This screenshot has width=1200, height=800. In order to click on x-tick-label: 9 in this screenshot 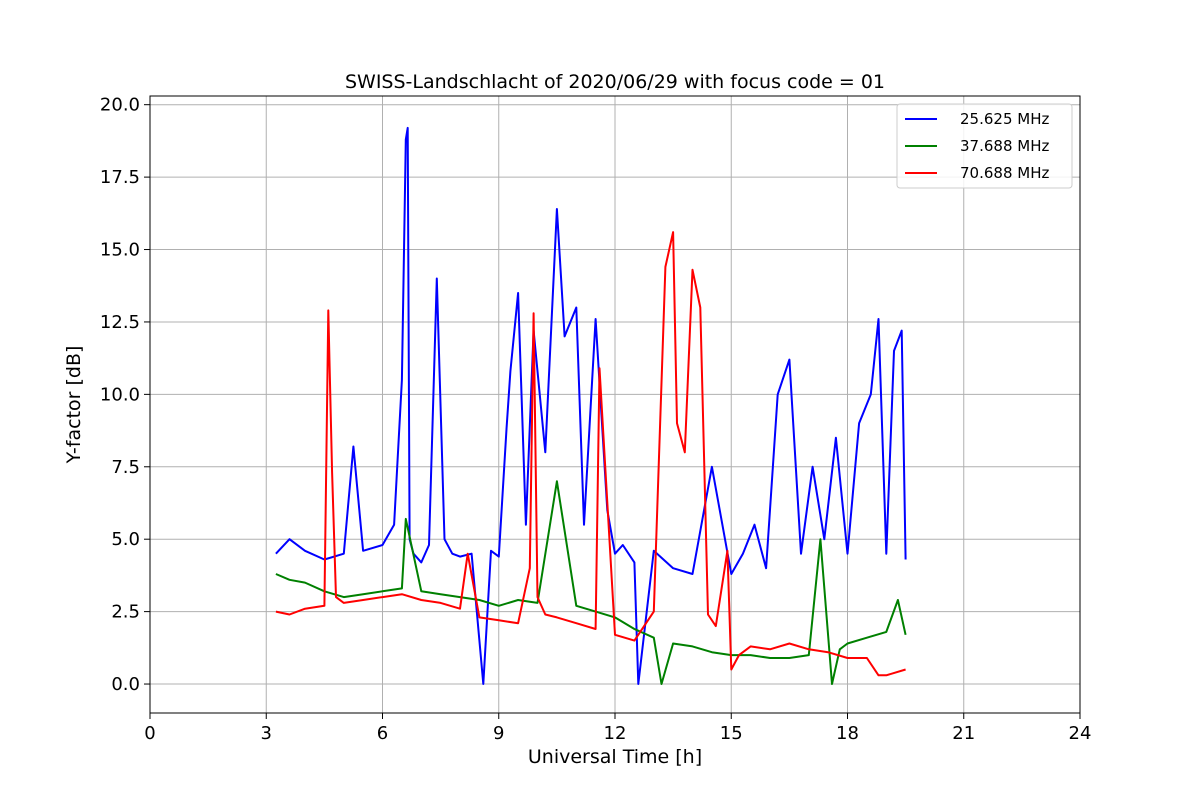, I will do `click(498, 733)`.